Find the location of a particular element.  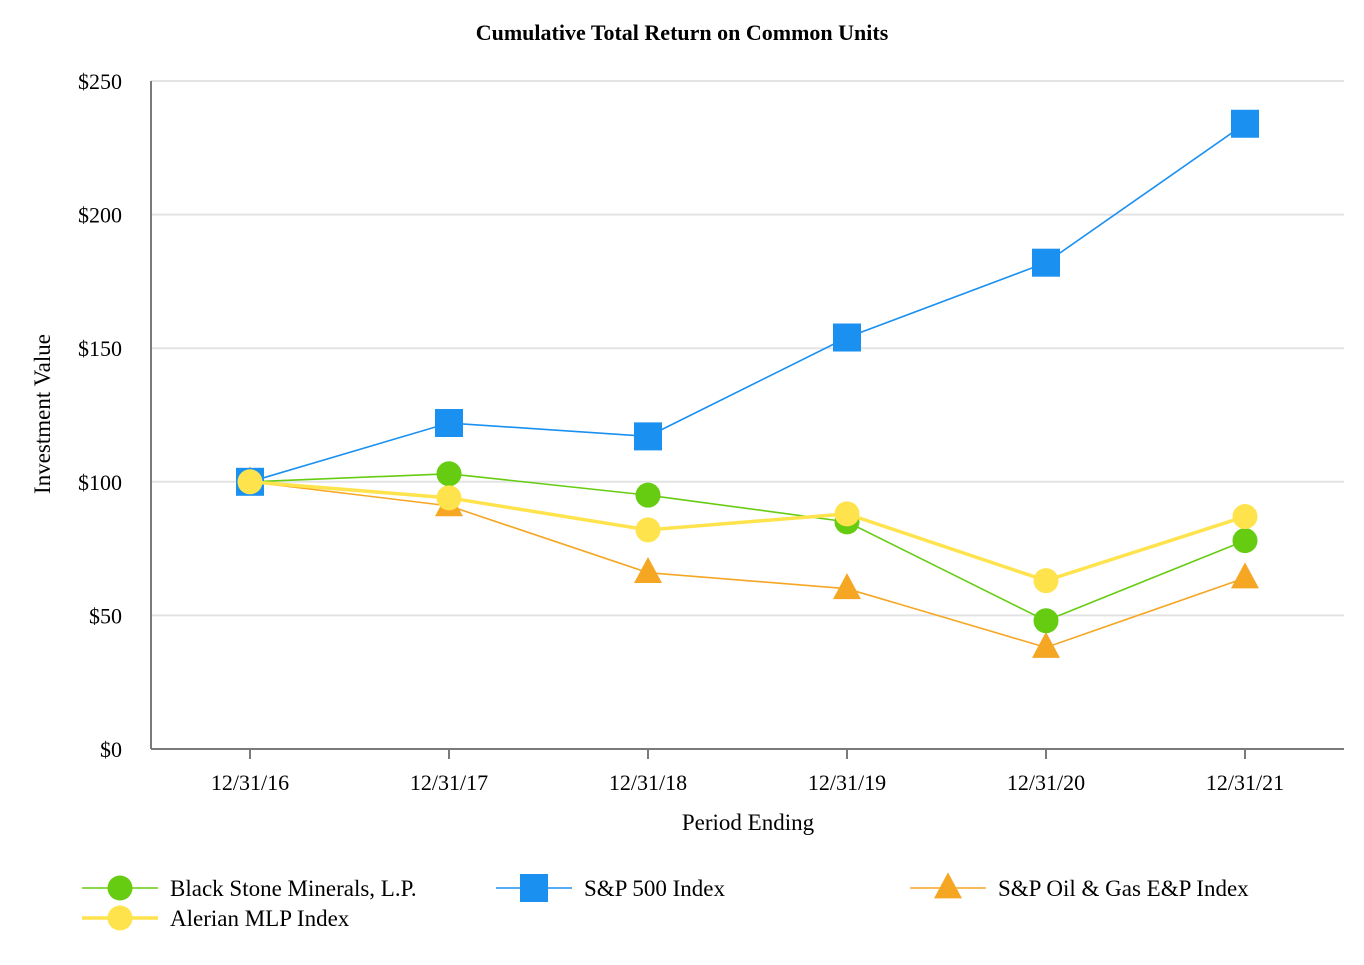

chart-title: Cumulative Total Return on Common Units is located at coordinates (682, 32).